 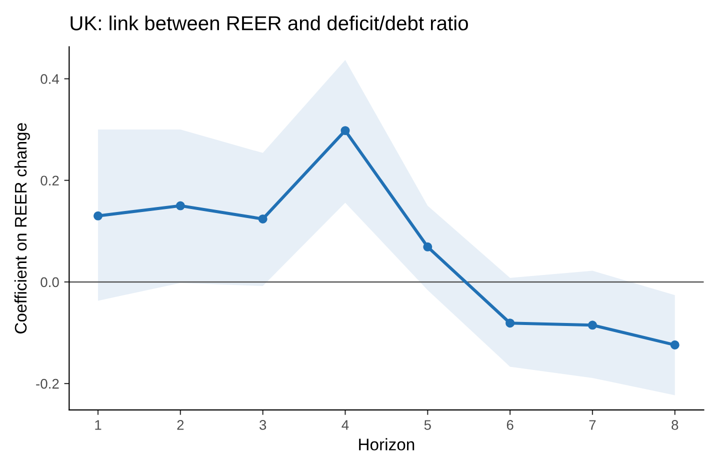 What do you see at coordinates (22, 228) in the screenshot?
I see `y-axis-title: Coefficient on REER change` at bounding box center [22, 228].